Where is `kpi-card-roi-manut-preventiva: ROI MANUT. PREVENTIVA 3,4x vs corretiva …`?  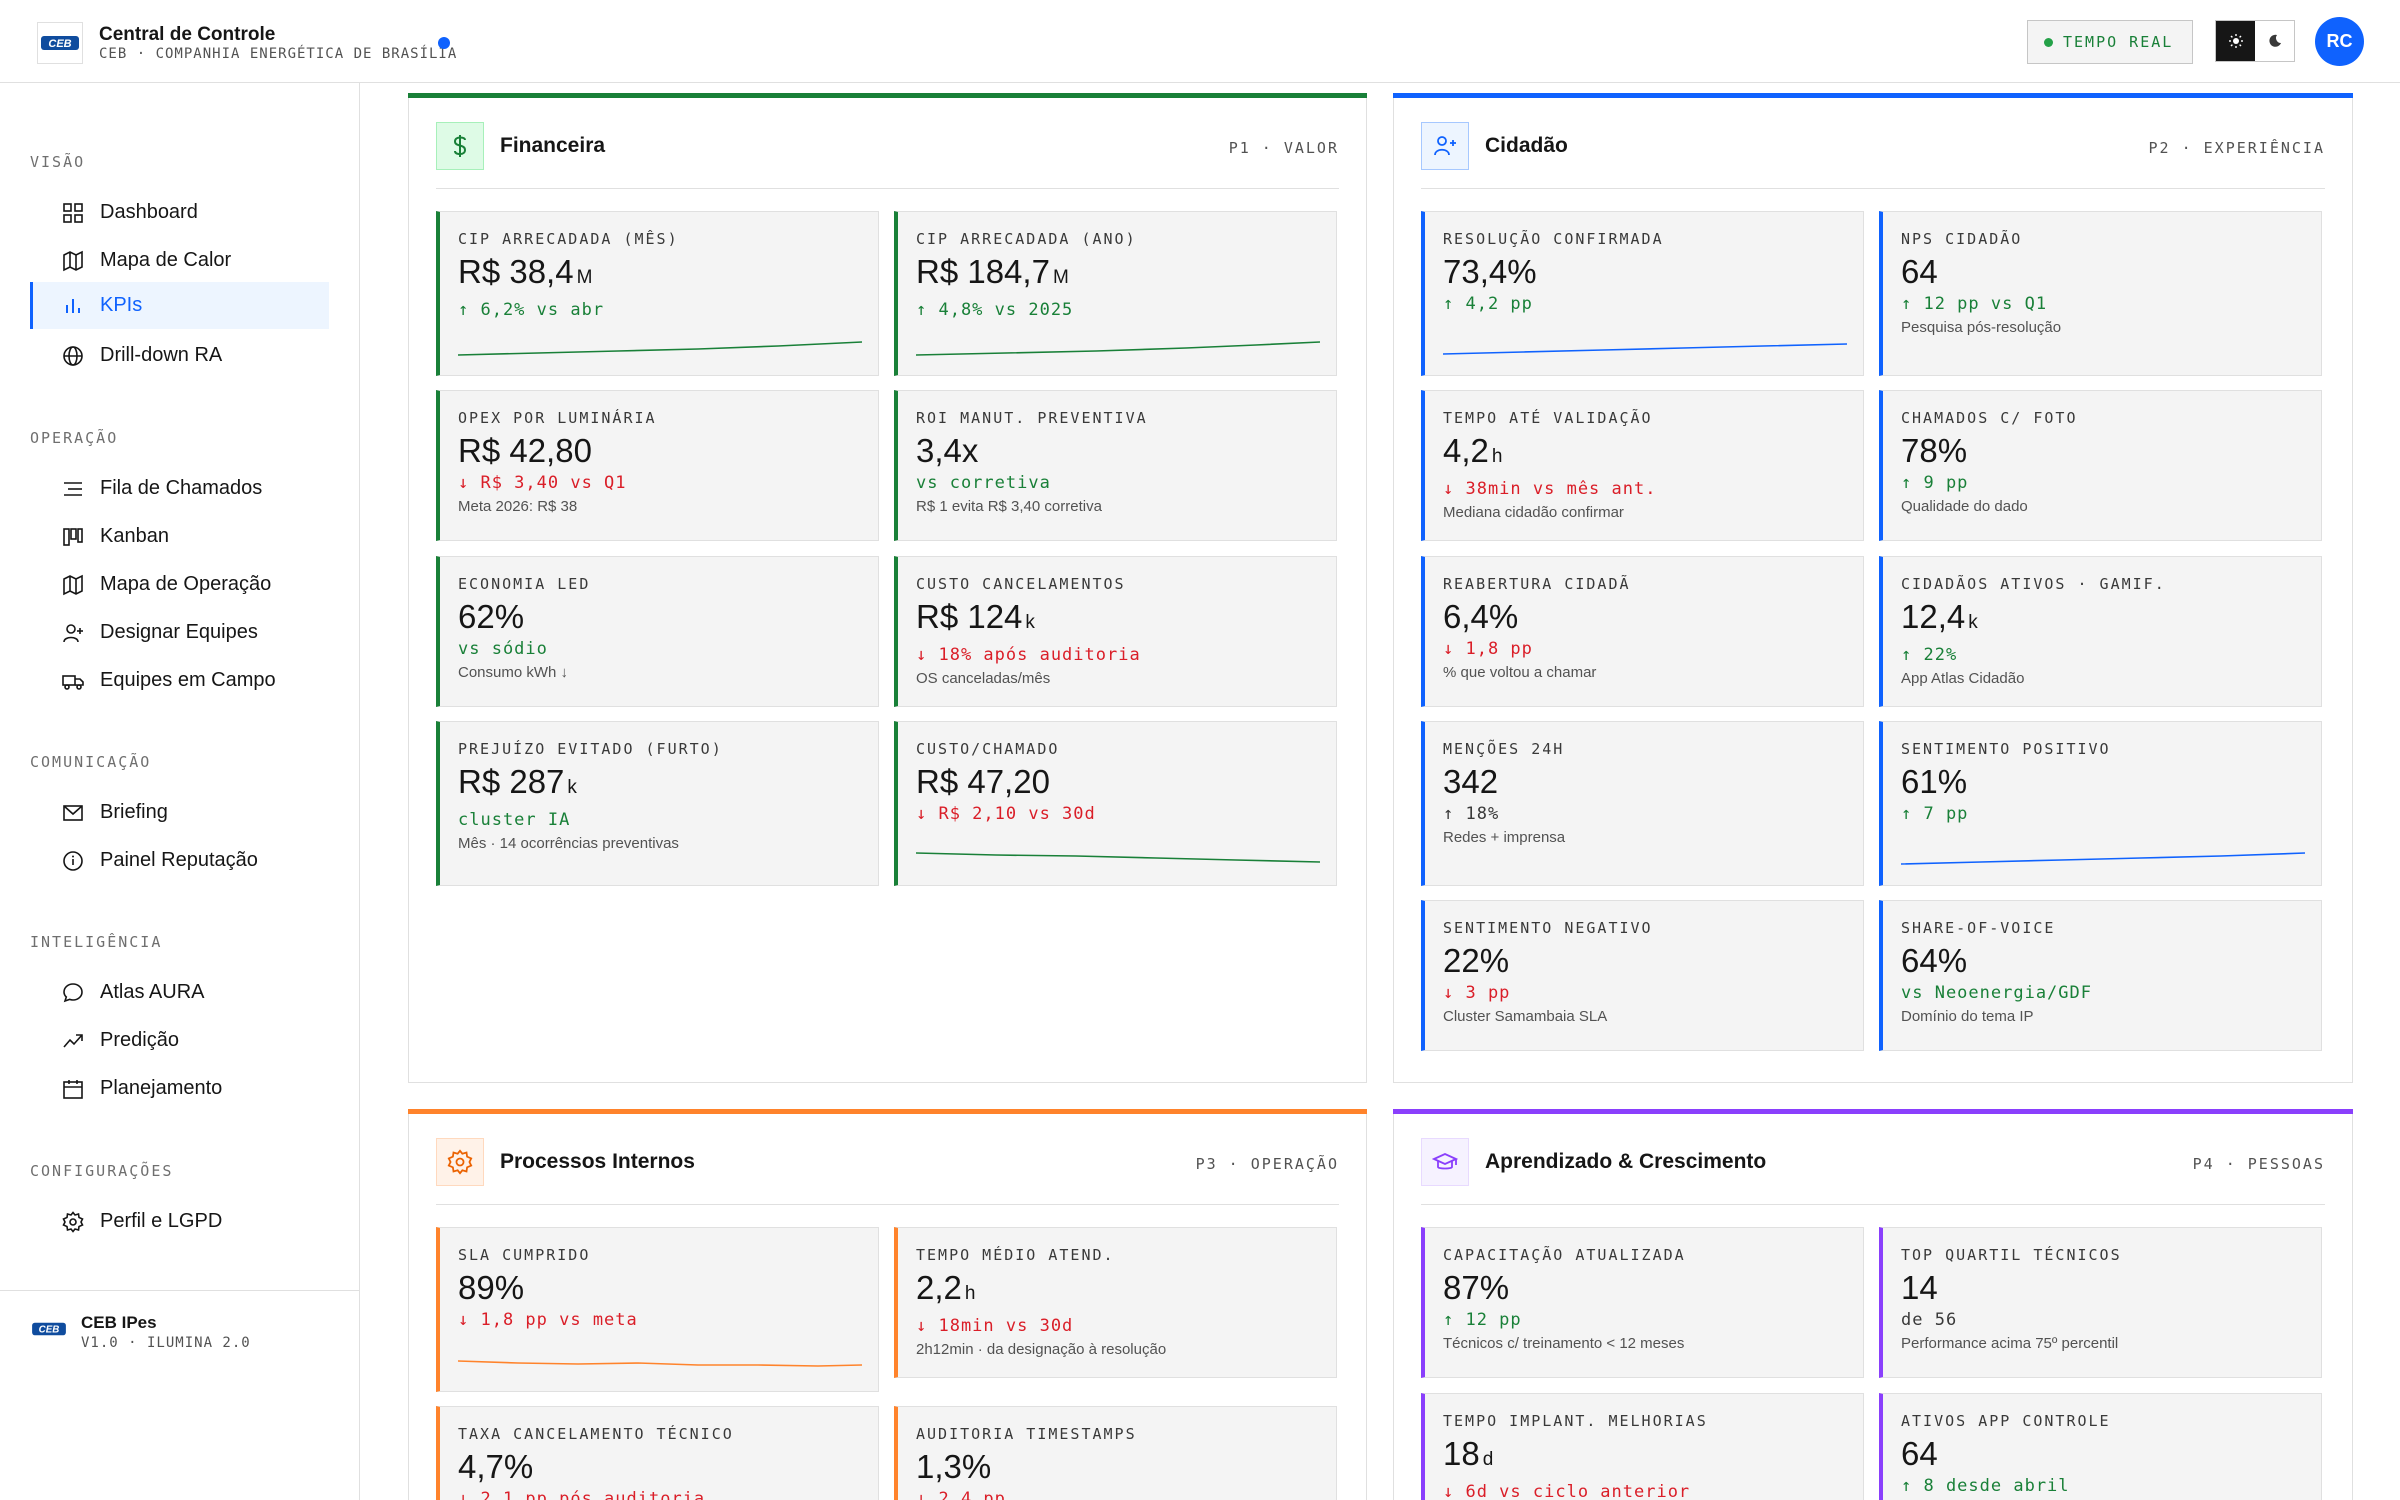 kpi-card-roi-manut-preventiva: ROI MANUT. PREVENTIVA 3,4x vs corretiva … is located at coordinates (1115, 465).